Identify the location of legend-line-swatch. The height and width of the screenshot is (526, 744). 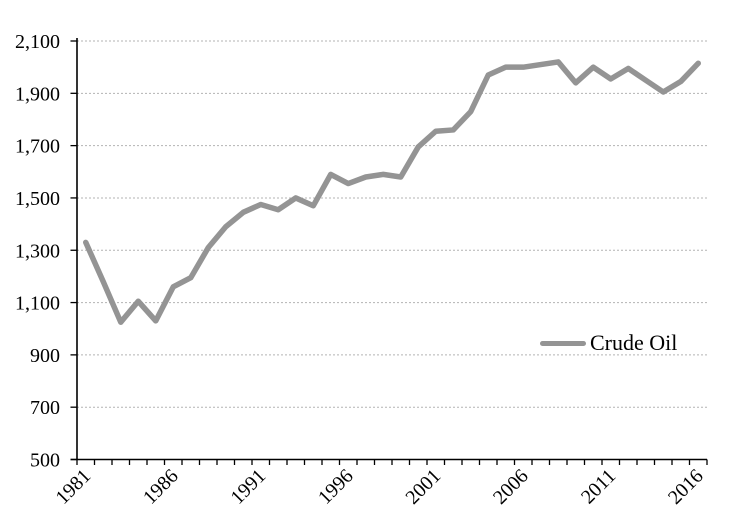
(563, 343).